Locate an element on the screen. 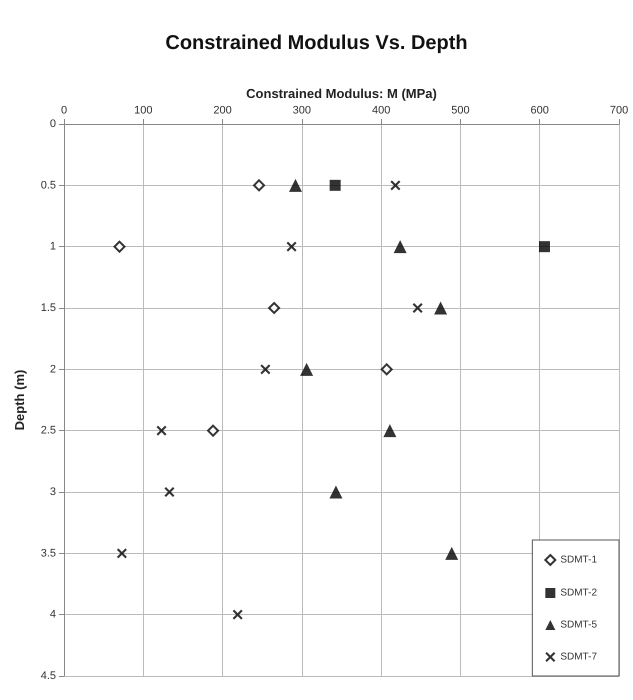 The image size is (633, 700). x-tick-label: 700 is located at coordinates (619, 110).